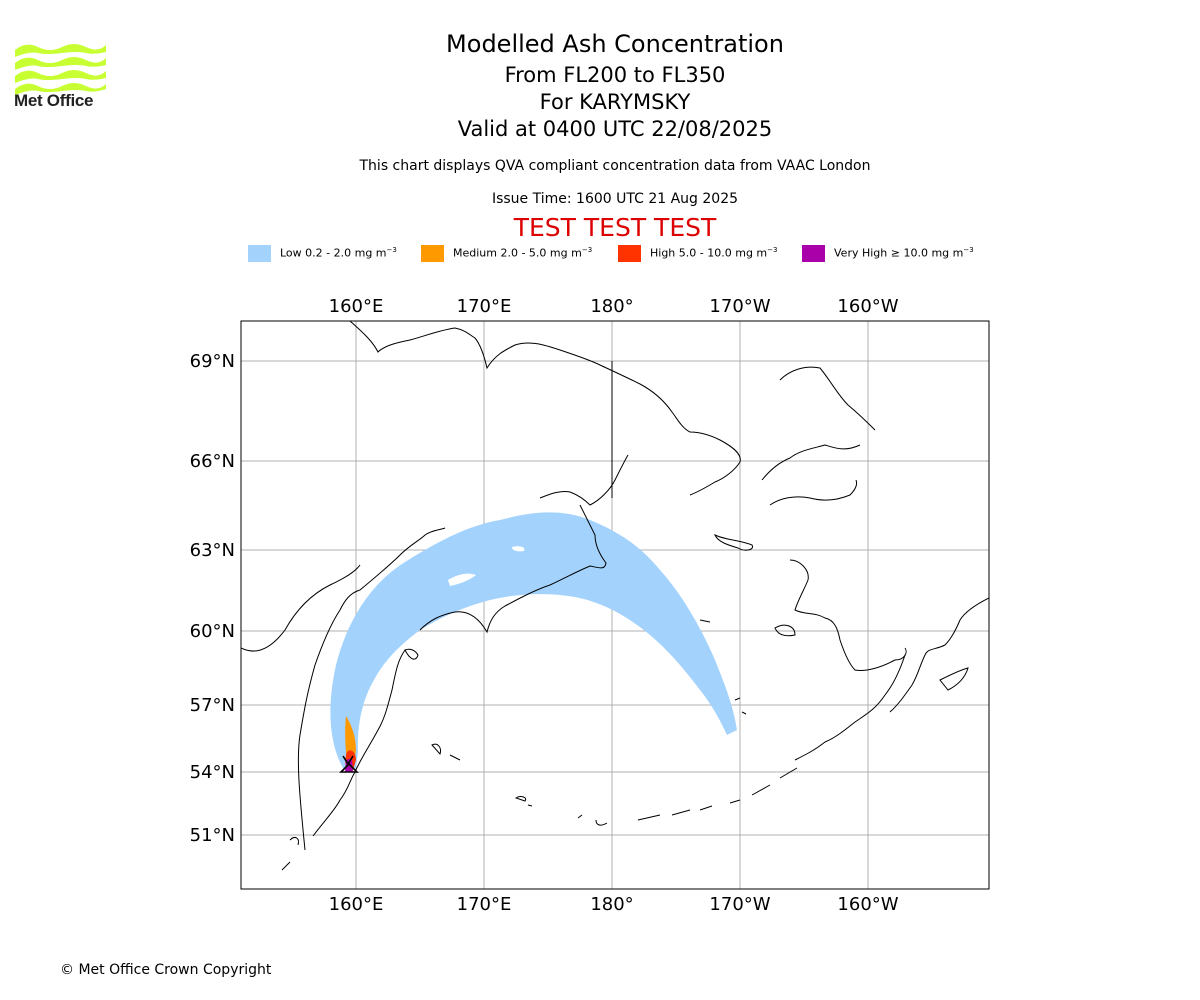 This screenshot has width=1200, height=1000. I want to click on legend-swatch-very-high, so click(813, 253).